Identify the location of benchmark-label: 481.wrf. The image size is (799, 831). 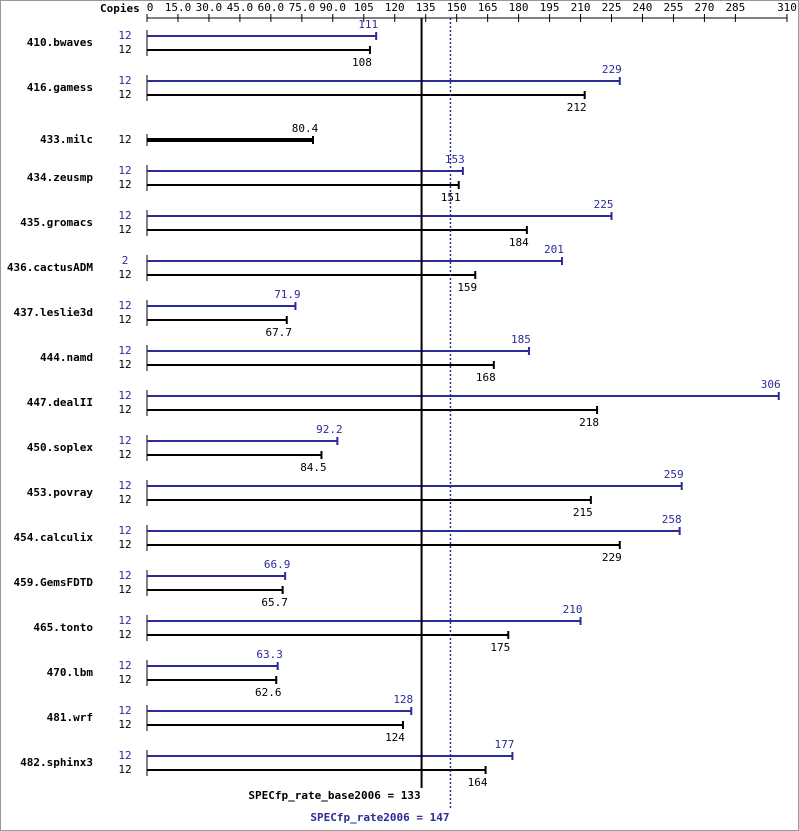
(70, 717).